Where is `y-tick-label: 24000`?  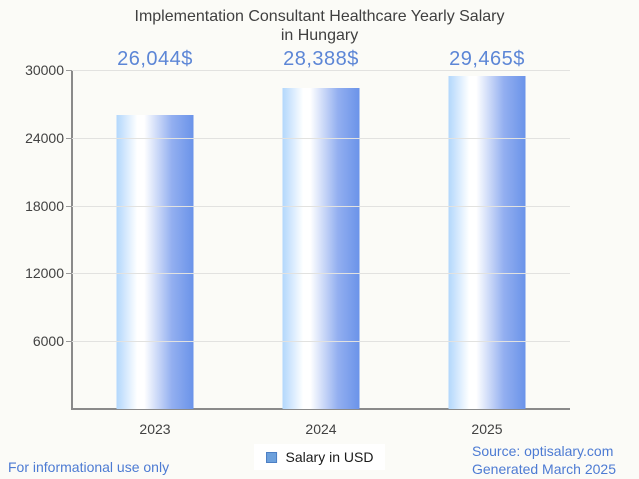
y-tick-label: 24000 is located at coordinates (44, 137).